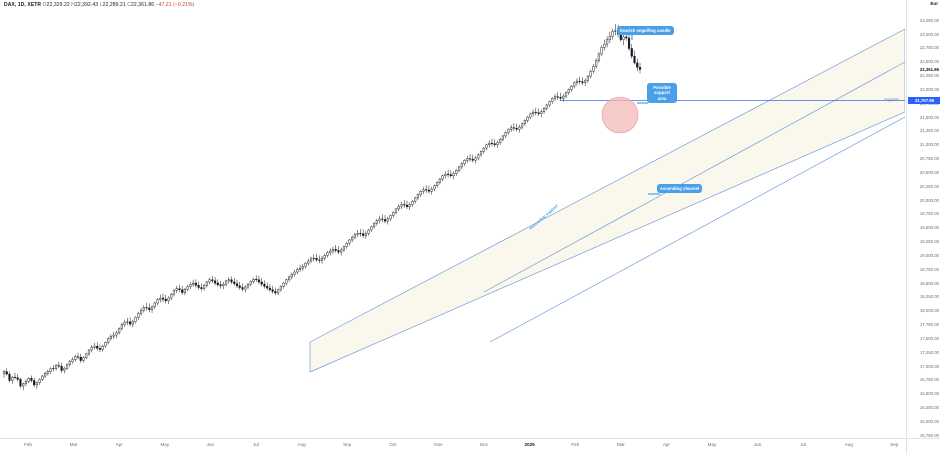 Image resolution: width=940 pixels, height=454 pixels. Describe the element at coordinates (929, 117) in the screenshot. I see `price-tick: 21,500.00` at that location.